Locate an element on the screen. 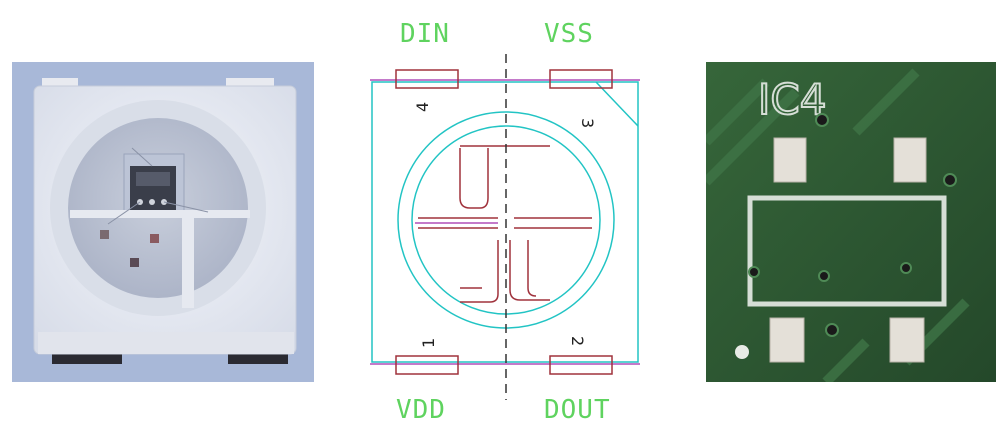  pin-label-vdd: VDD is located at coordinates (421, 410).